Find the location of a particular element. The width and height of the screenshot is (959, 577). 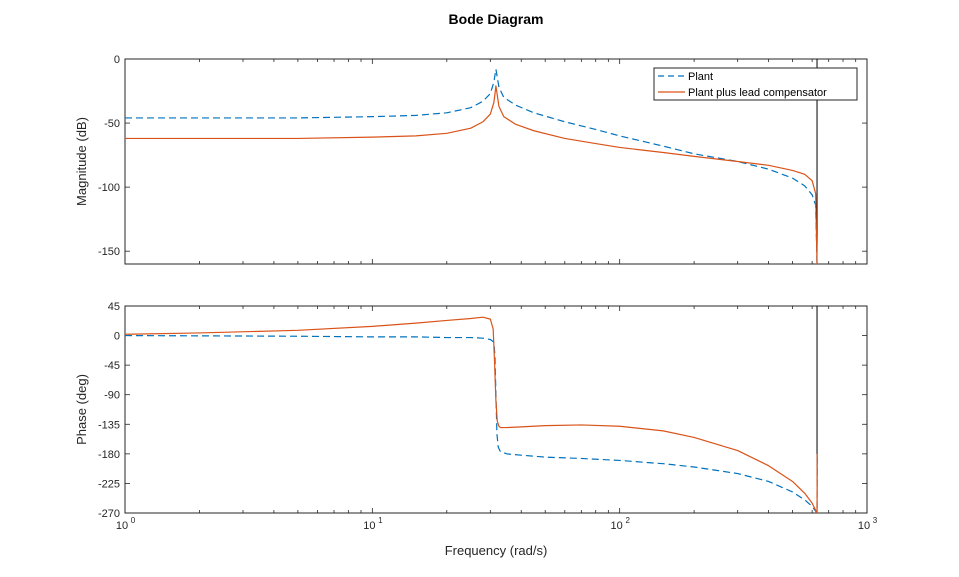

legend-entry-compensated: Plant plus lead compensator is located at coordinates (757, 93).